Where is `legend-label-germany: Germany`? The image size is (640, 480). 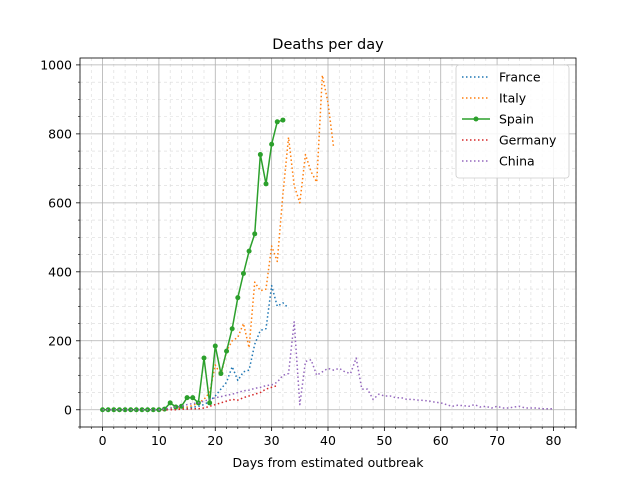
legend-label-germany: Germany is located at coordinates (528, 140).